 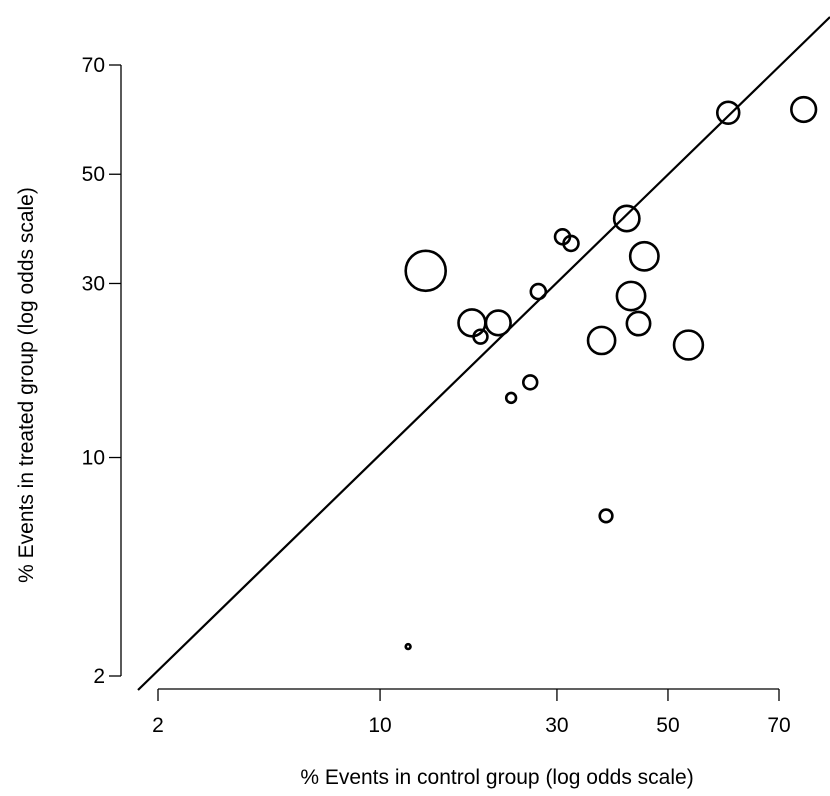 I want to click on y-tick-label: 10, so click(x=93, y=458).